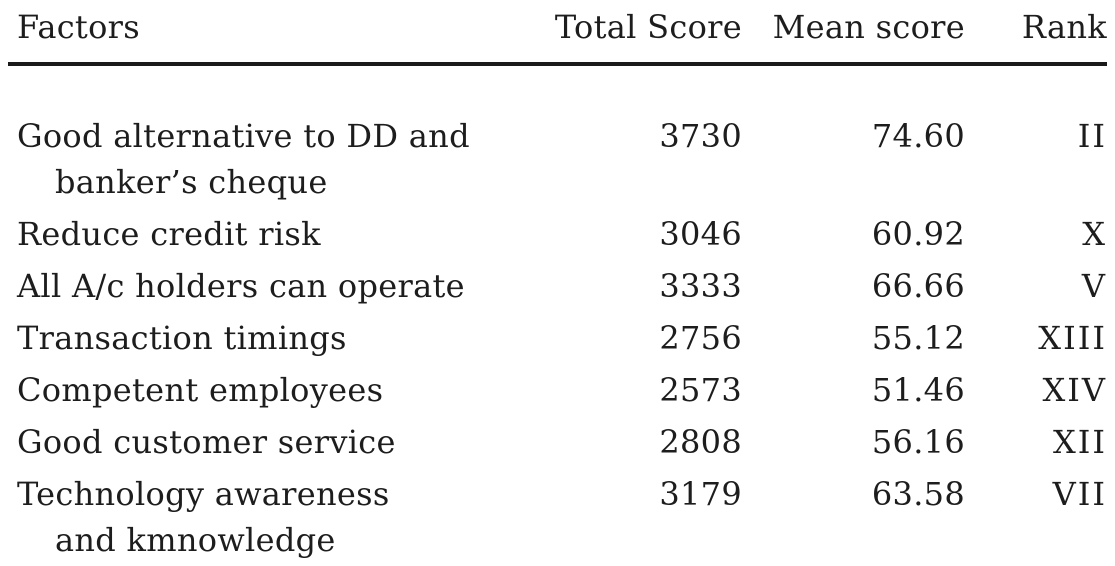  Describe the element at coordinates (1072, 338) in the screenshot. I see `rank-cell: XIII` at that location.